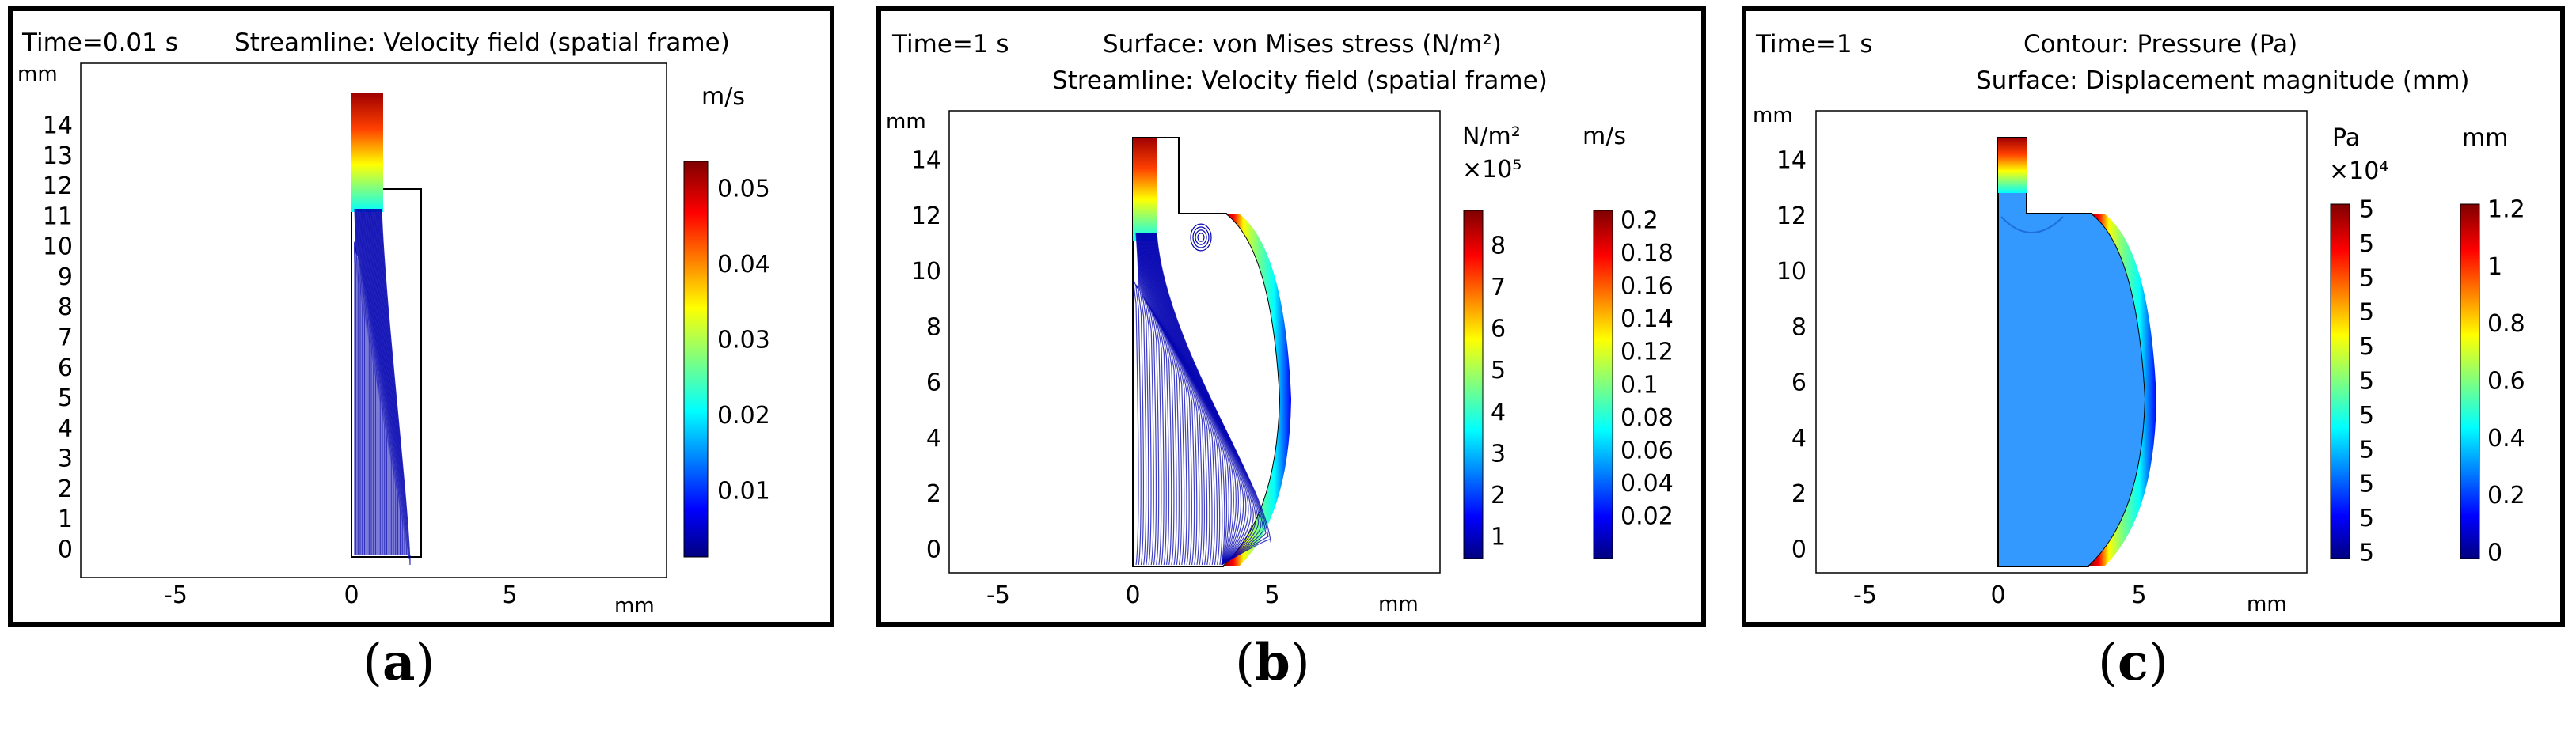  I want to click on colorbar-tick-label: 0.1, so click(1639, 385).